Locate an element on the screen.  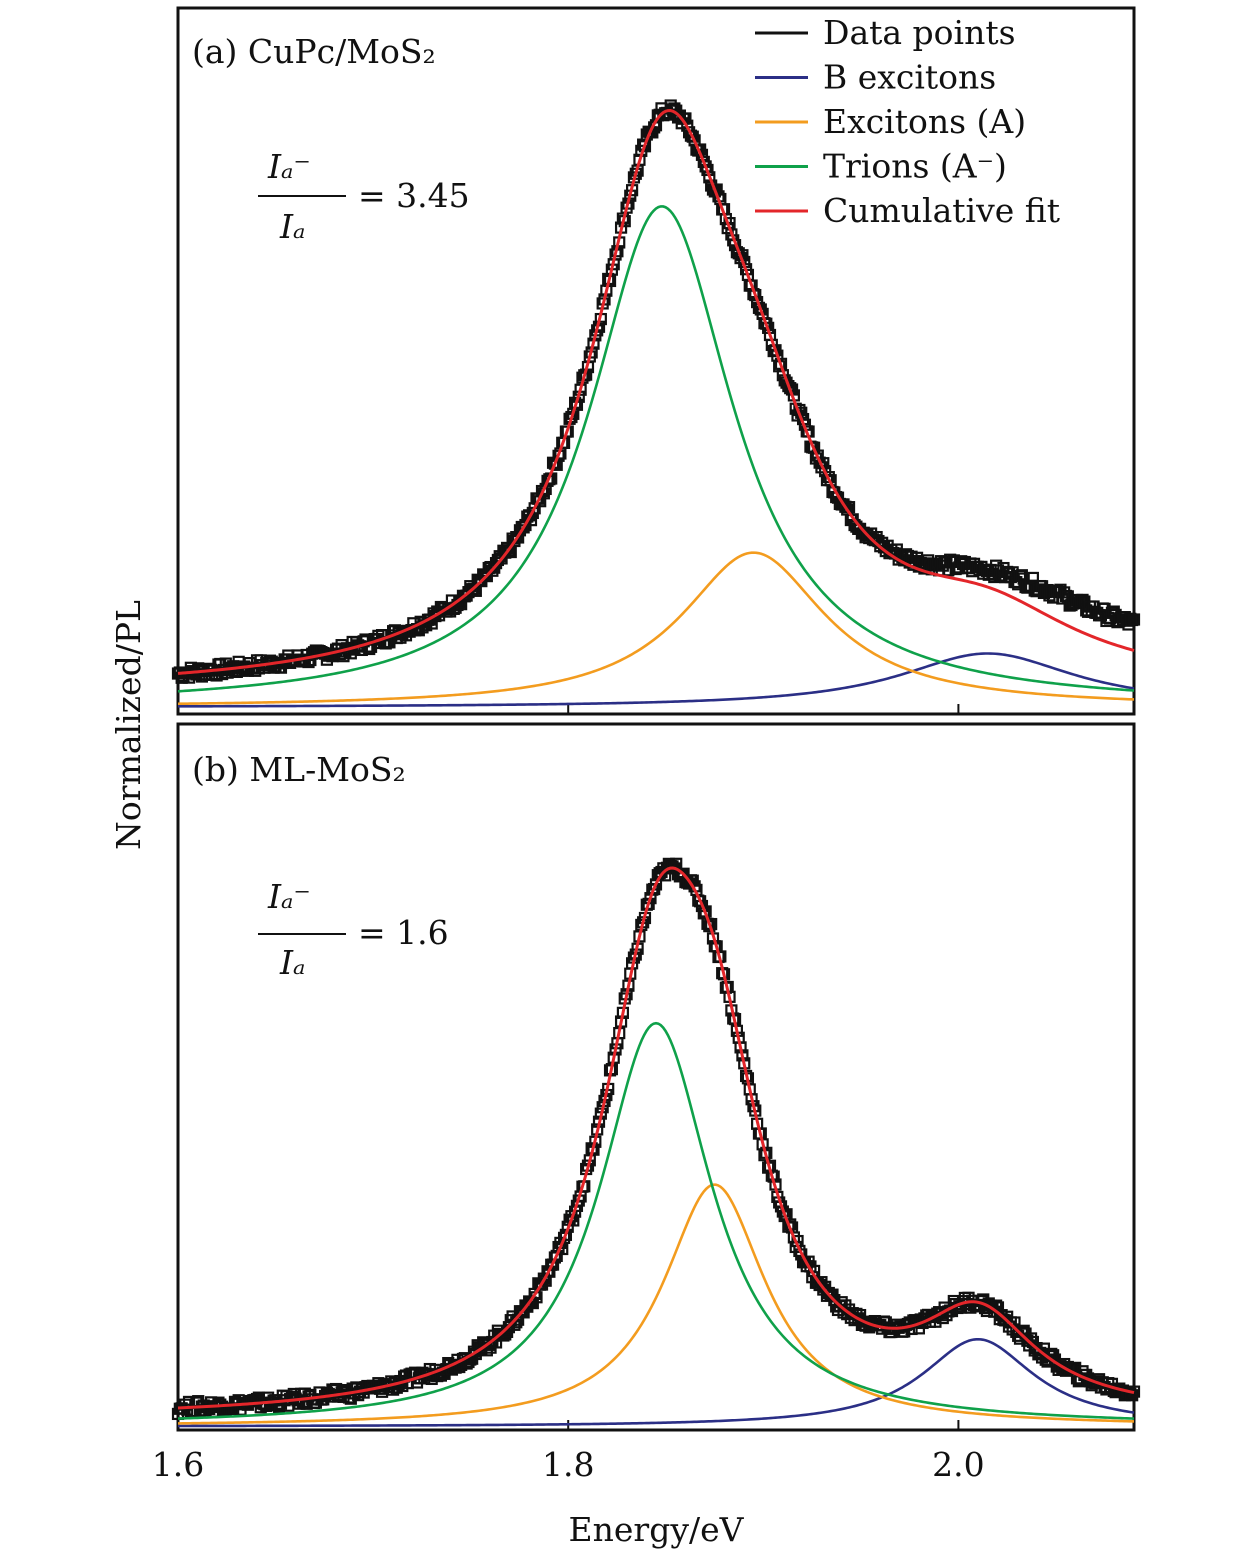
x-tick-label-1: 1.8 is located at coordinates (568, 1464).